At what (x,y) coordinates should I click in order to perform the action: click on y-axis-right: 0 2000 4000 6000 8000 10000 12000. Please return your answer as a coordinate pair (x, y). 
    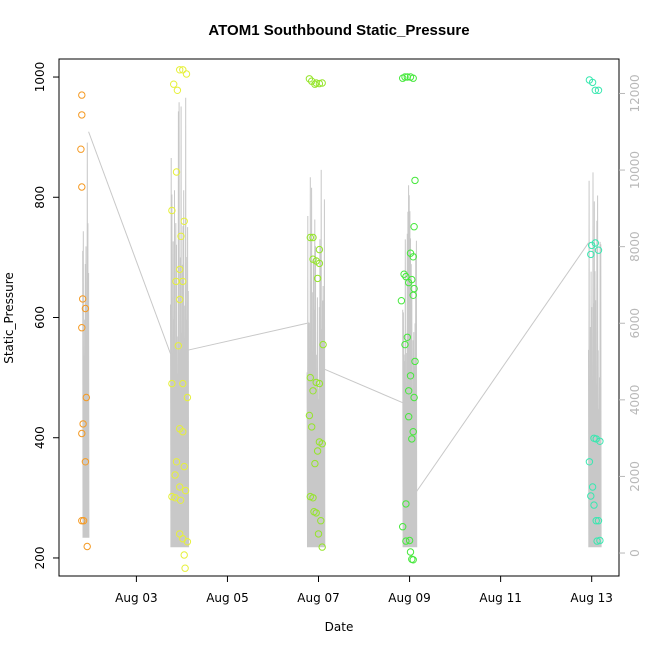
    Looking at the image, I should click on (630, 315).